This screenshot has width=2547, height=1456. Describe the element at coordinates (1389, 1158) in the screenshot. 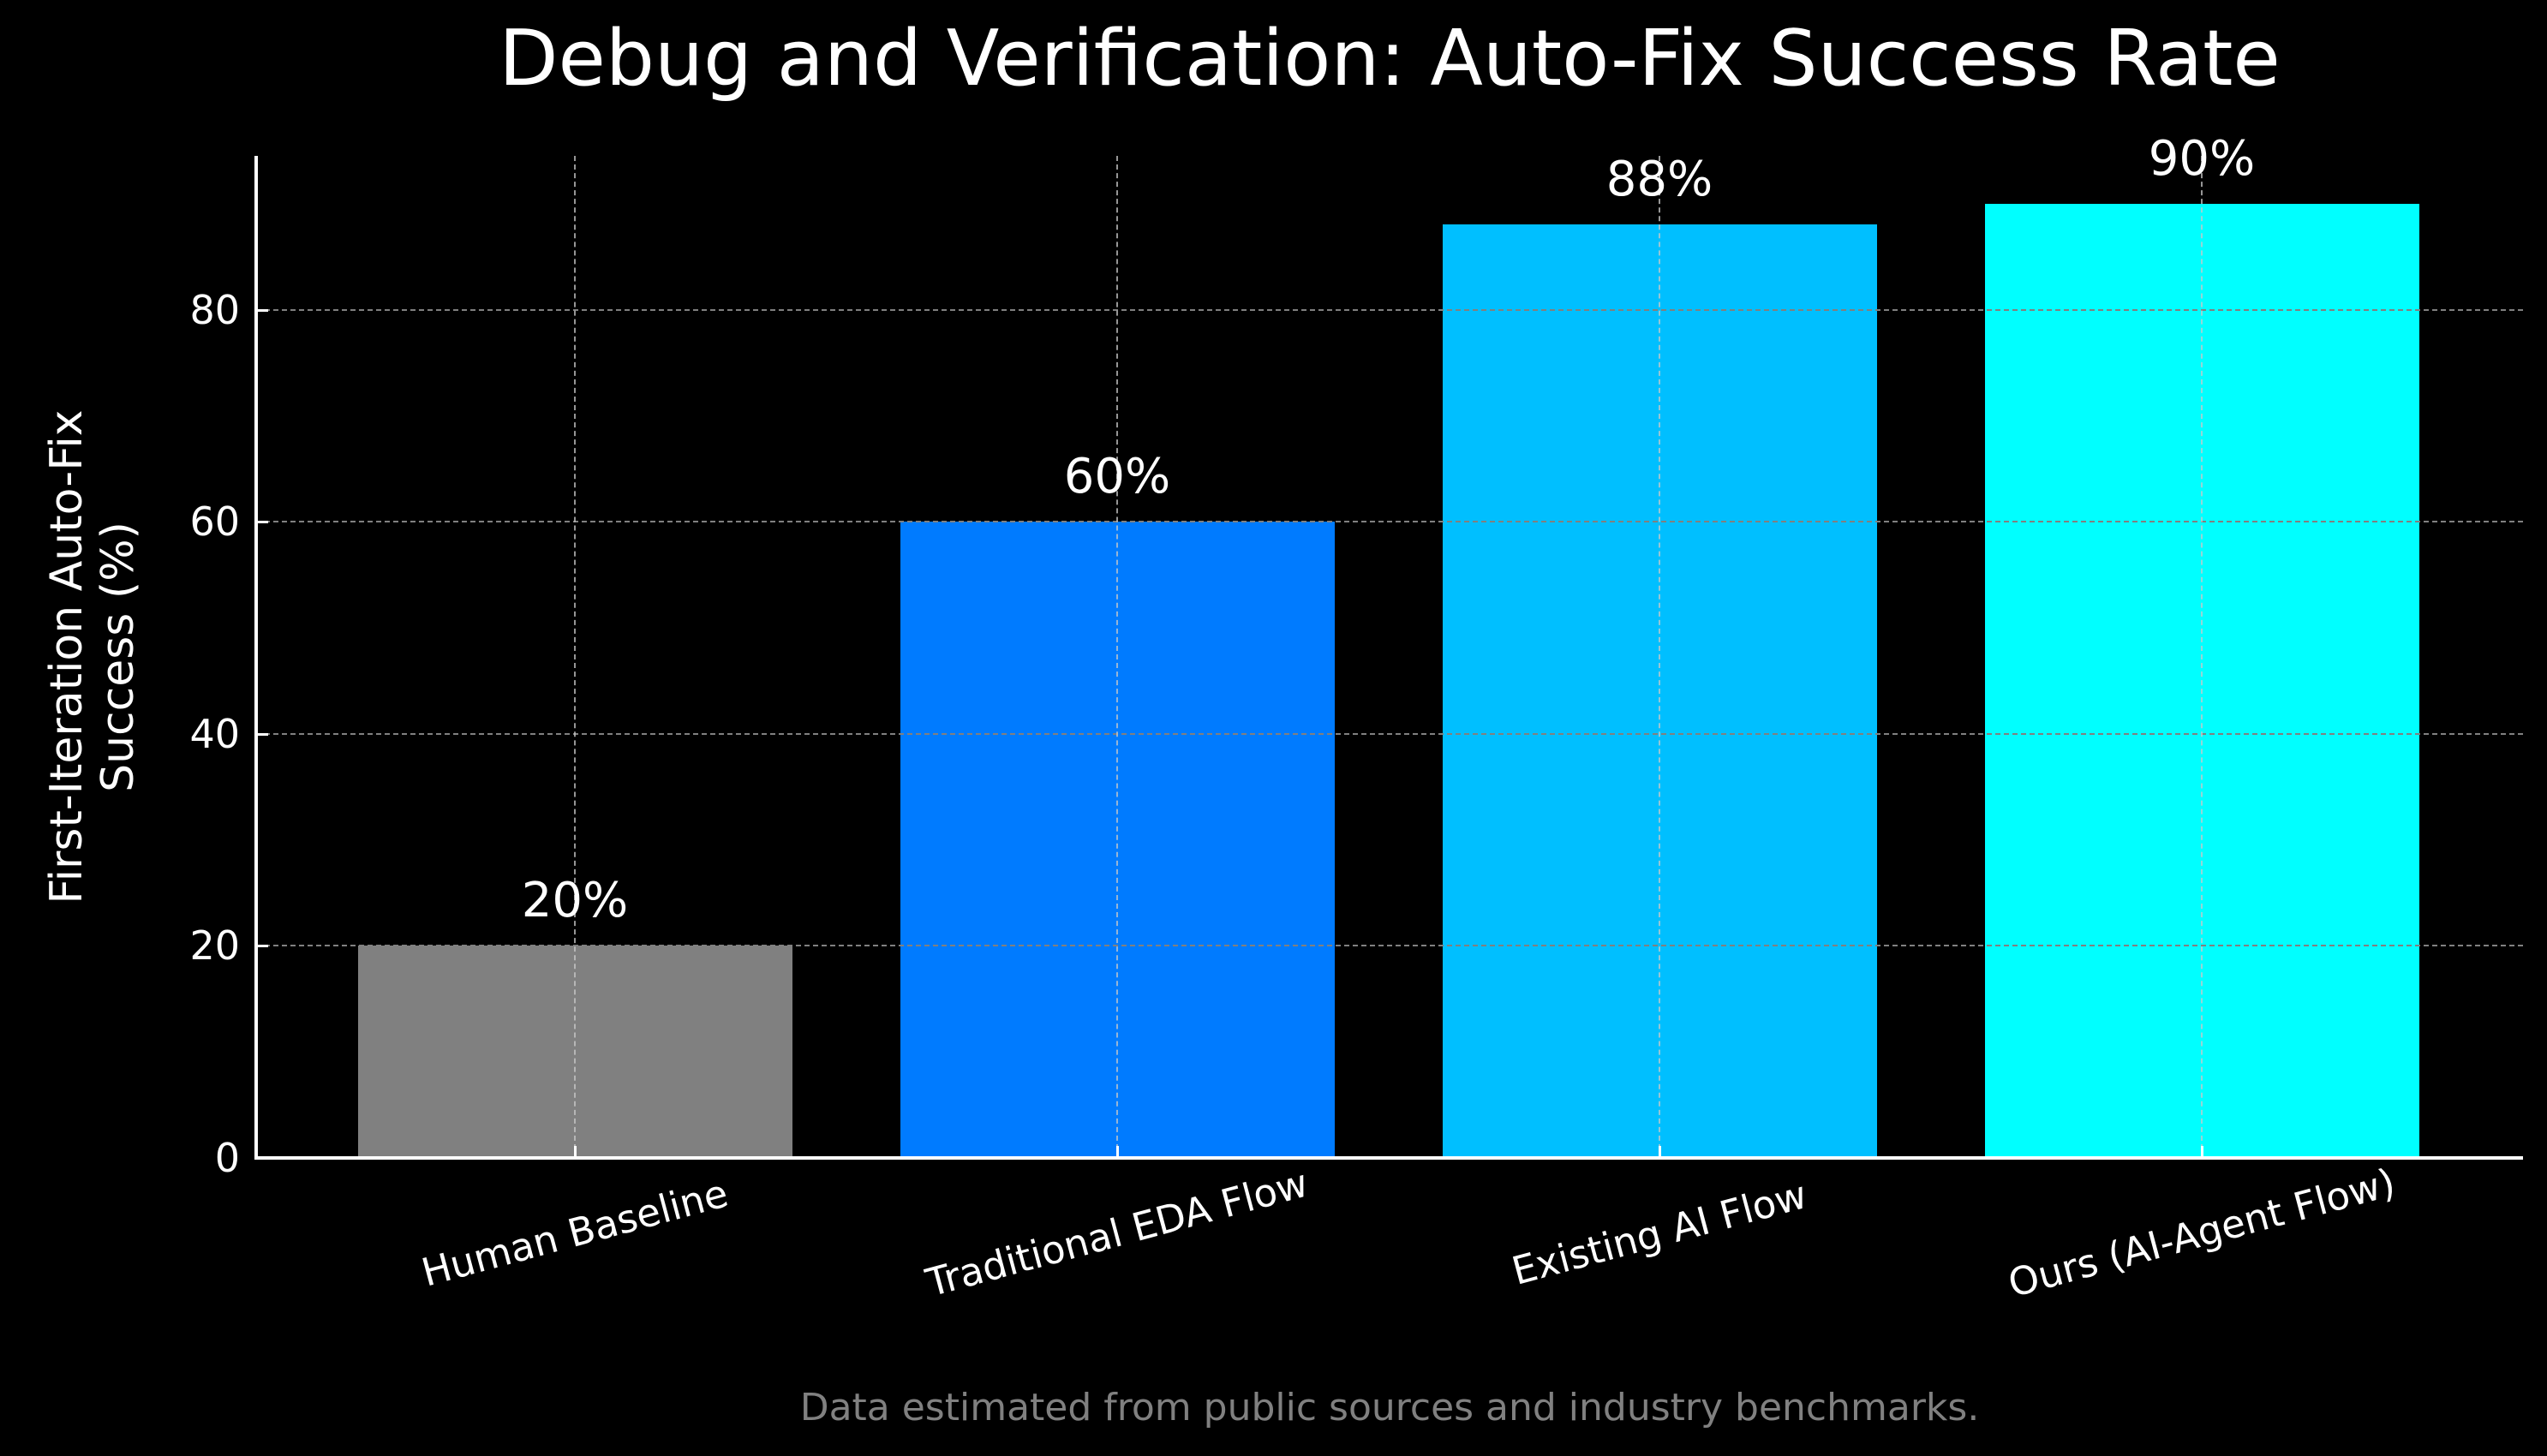

I see `x-axis-spine` at that location.